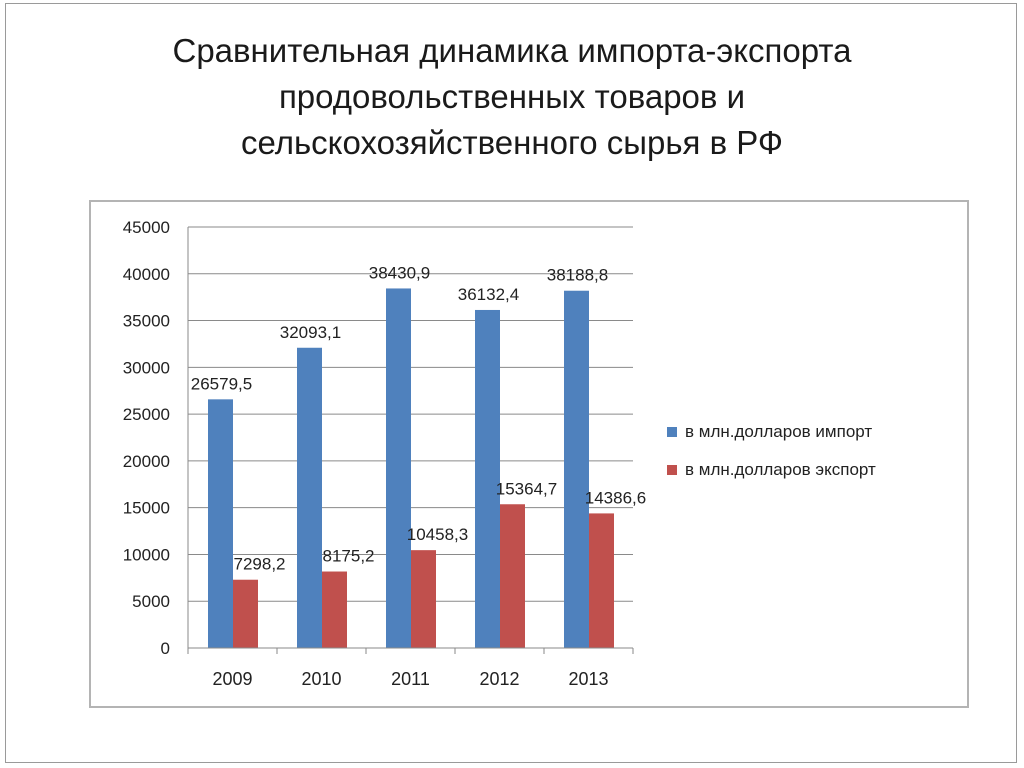 The width and height of the screenshot is (1024, 768). What do you see at coordinates (512, 50) in the screenshot?
I see `title-line-1: Сравнительная динамика импорта-экспорта` at bounding box center [512, 50].